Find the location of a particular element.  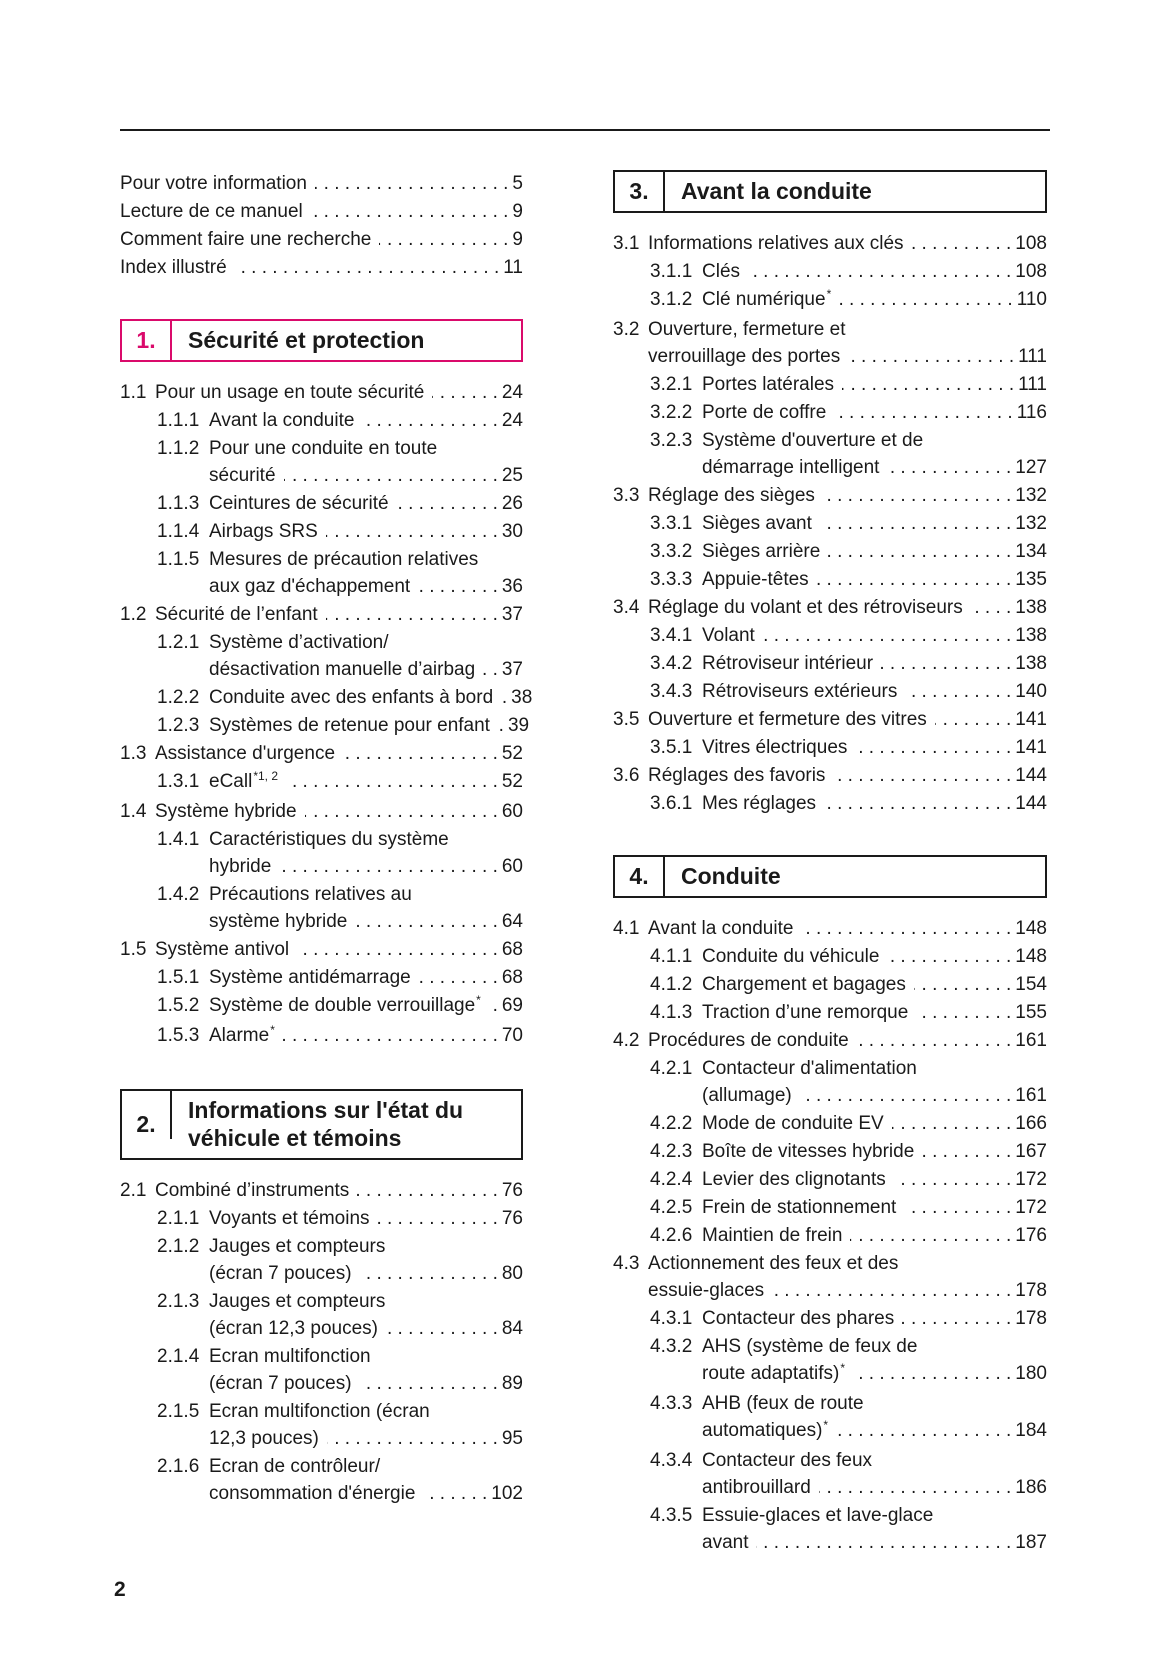

toc-entry-label: Frein de stationnement is located at coordinates (799, 1207).